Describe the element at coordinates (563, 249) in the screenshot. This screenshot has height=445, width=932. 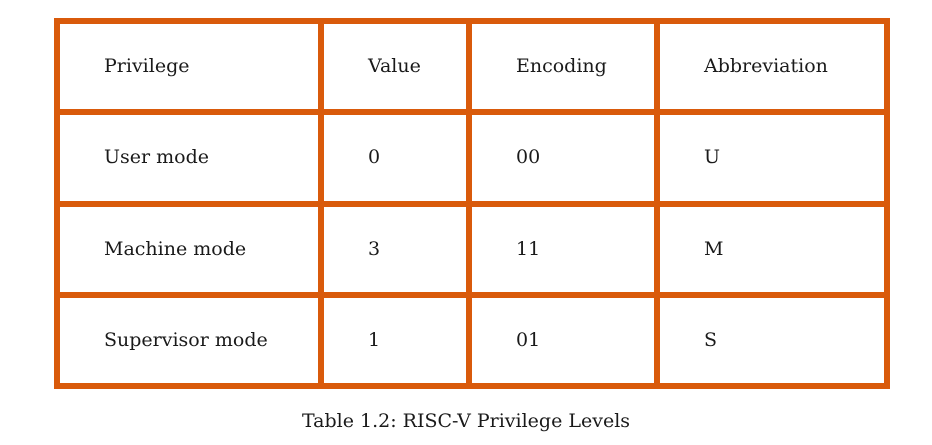
I see `cell-encoding: 11` at that location.